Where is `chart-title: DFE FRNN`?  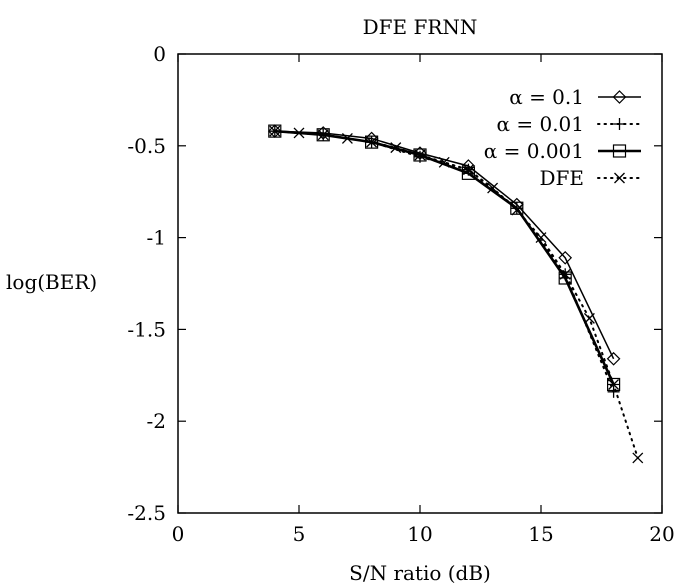
chart-title: DFE FRNN is located at coordinates (420, 27).